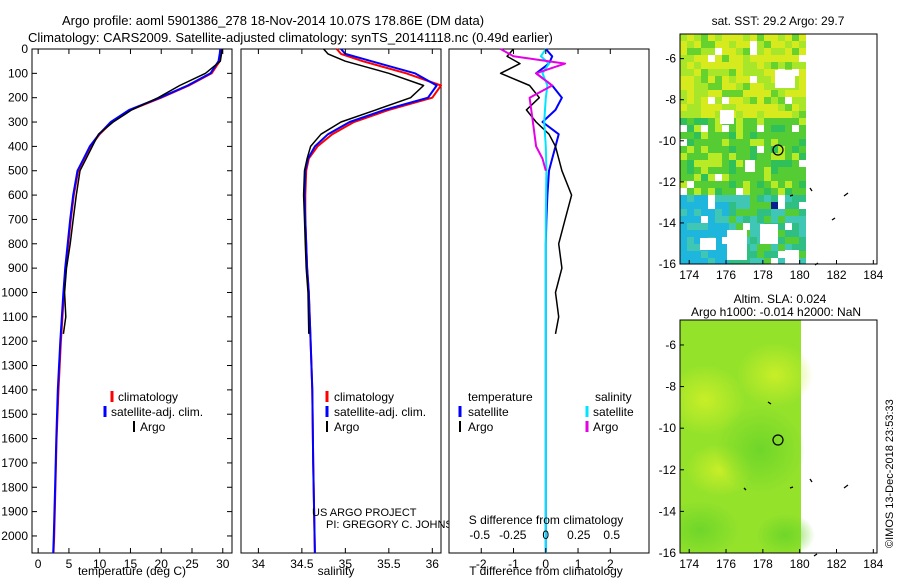 This screenshot has height=580, width=900. I want to click on legend-t-argo-label: Argo, so click(481, 427).